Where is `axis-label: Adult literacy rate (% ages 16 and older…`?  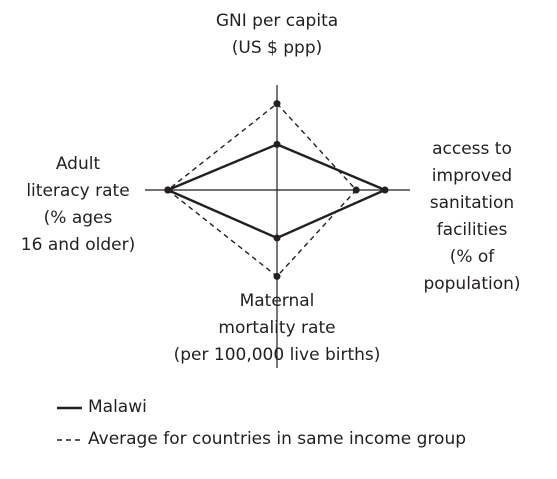
axis-label: Adult literacy rate (% ages 16 and older… is located at coordinates (78, 204).